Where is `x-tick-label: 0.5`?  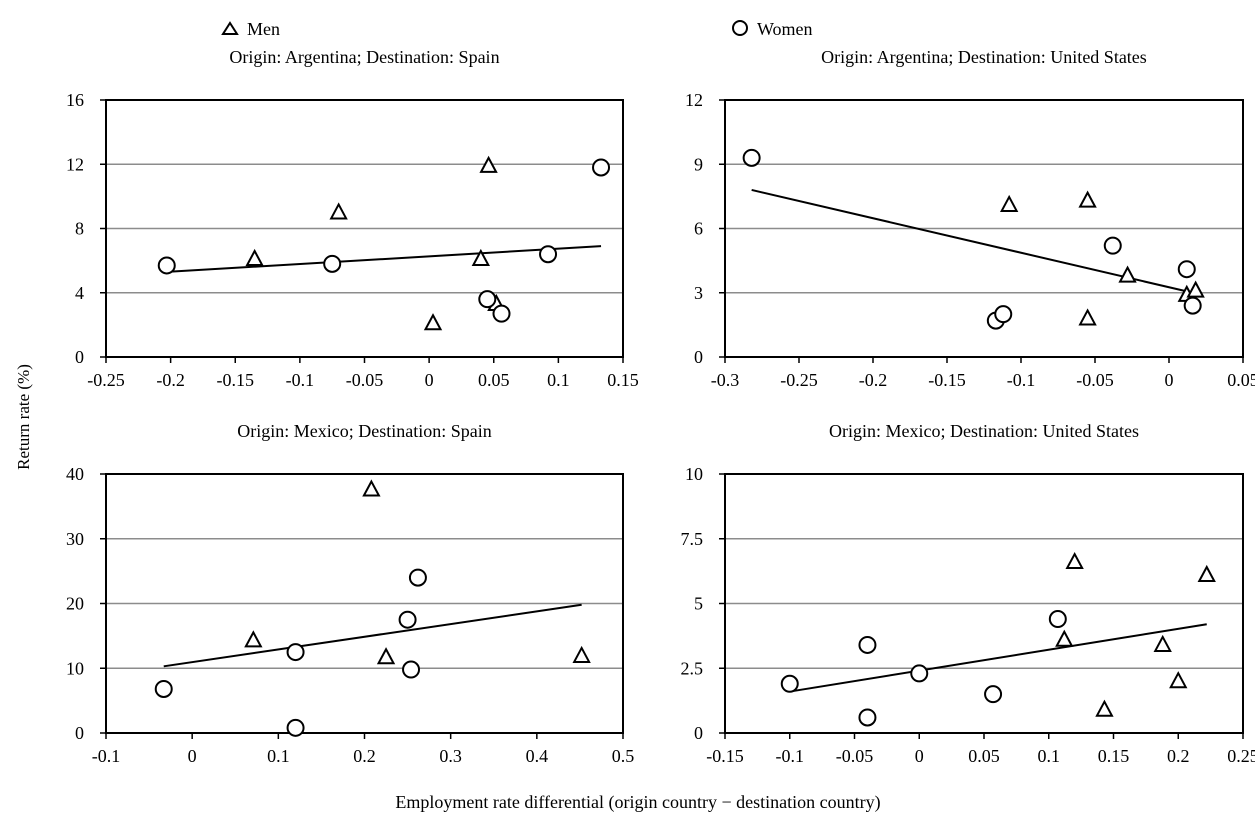
x-tick-label: 0.5 is located at coordinates (623, 756).